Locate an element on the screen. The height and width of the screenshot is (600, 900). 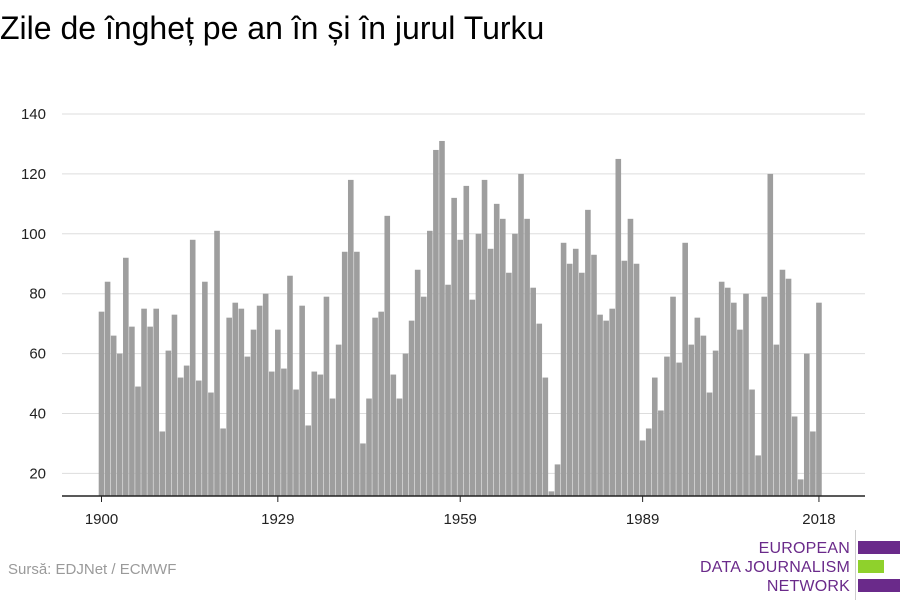
bar-2004 is located at coordinates (734, 399).